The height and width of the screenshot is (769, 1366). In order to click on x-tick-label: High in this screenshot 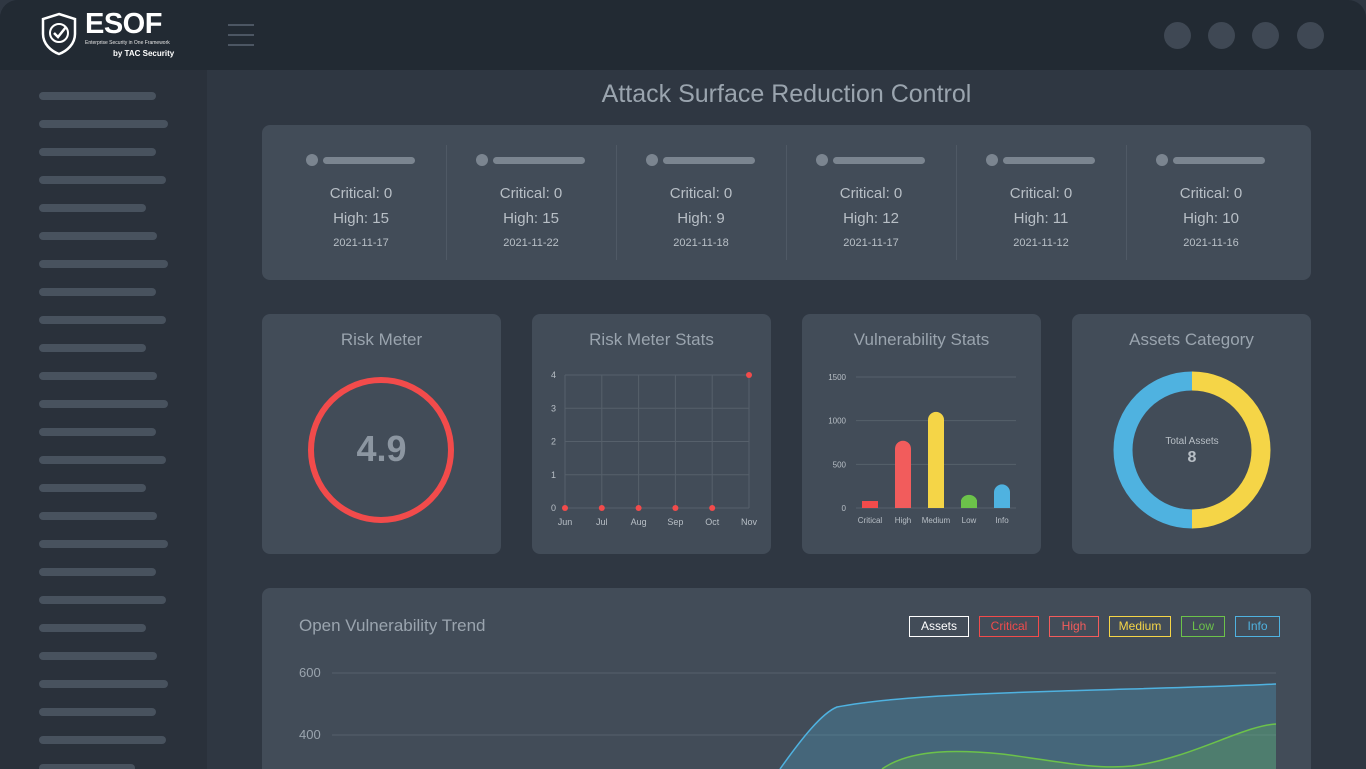, I will do `click(903, 520)`.